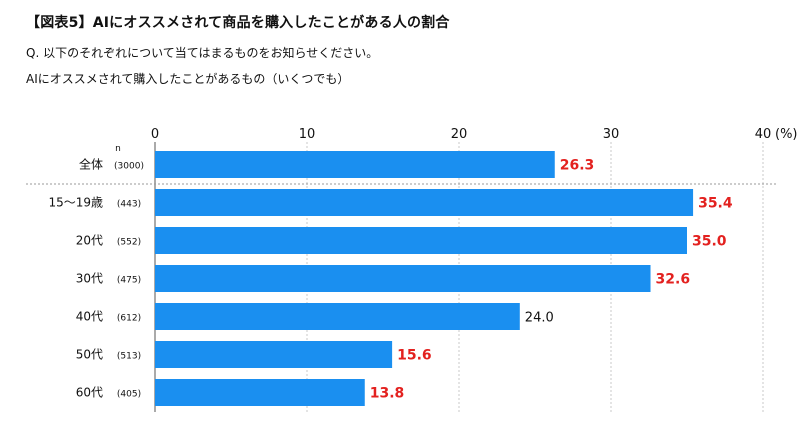  Describe the element at coordinates (238, 23) in the screenshot. I see `chart-title: 【図表5】AIにオススメされて商品を購入したことがある人の割合` at that location.